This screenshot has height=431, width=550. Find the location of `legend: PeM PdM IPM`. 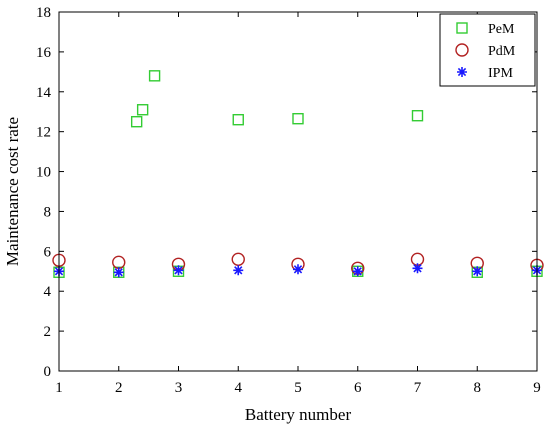

legend: PeM PdM IPM is located at coordinates (487, 50).